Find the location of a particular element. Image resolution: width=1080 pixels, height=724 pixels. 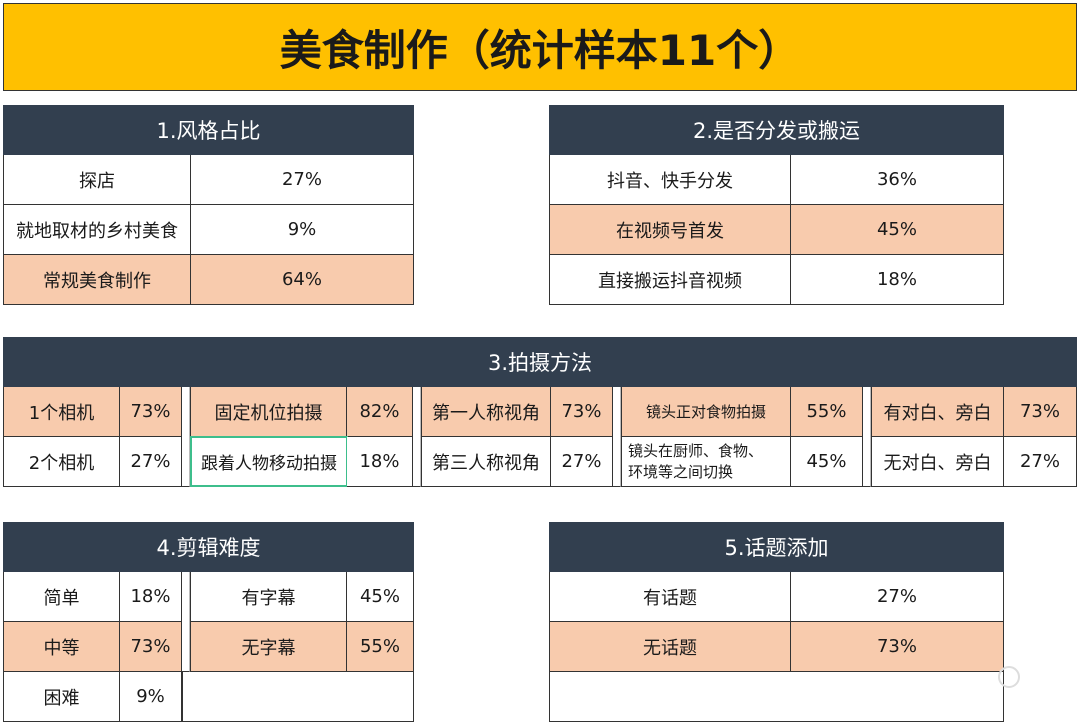

table-cell-label: 有对白、旁白 is located at coordinates (937, 412).